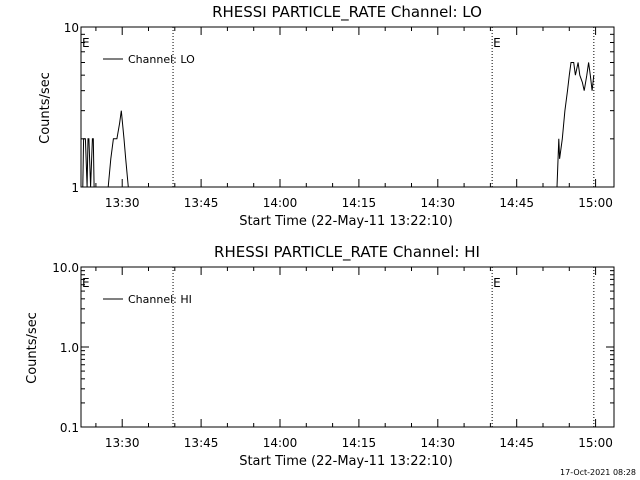  I want to click on chart-2-xtick-label-5: 14:30, so click(437, 443).